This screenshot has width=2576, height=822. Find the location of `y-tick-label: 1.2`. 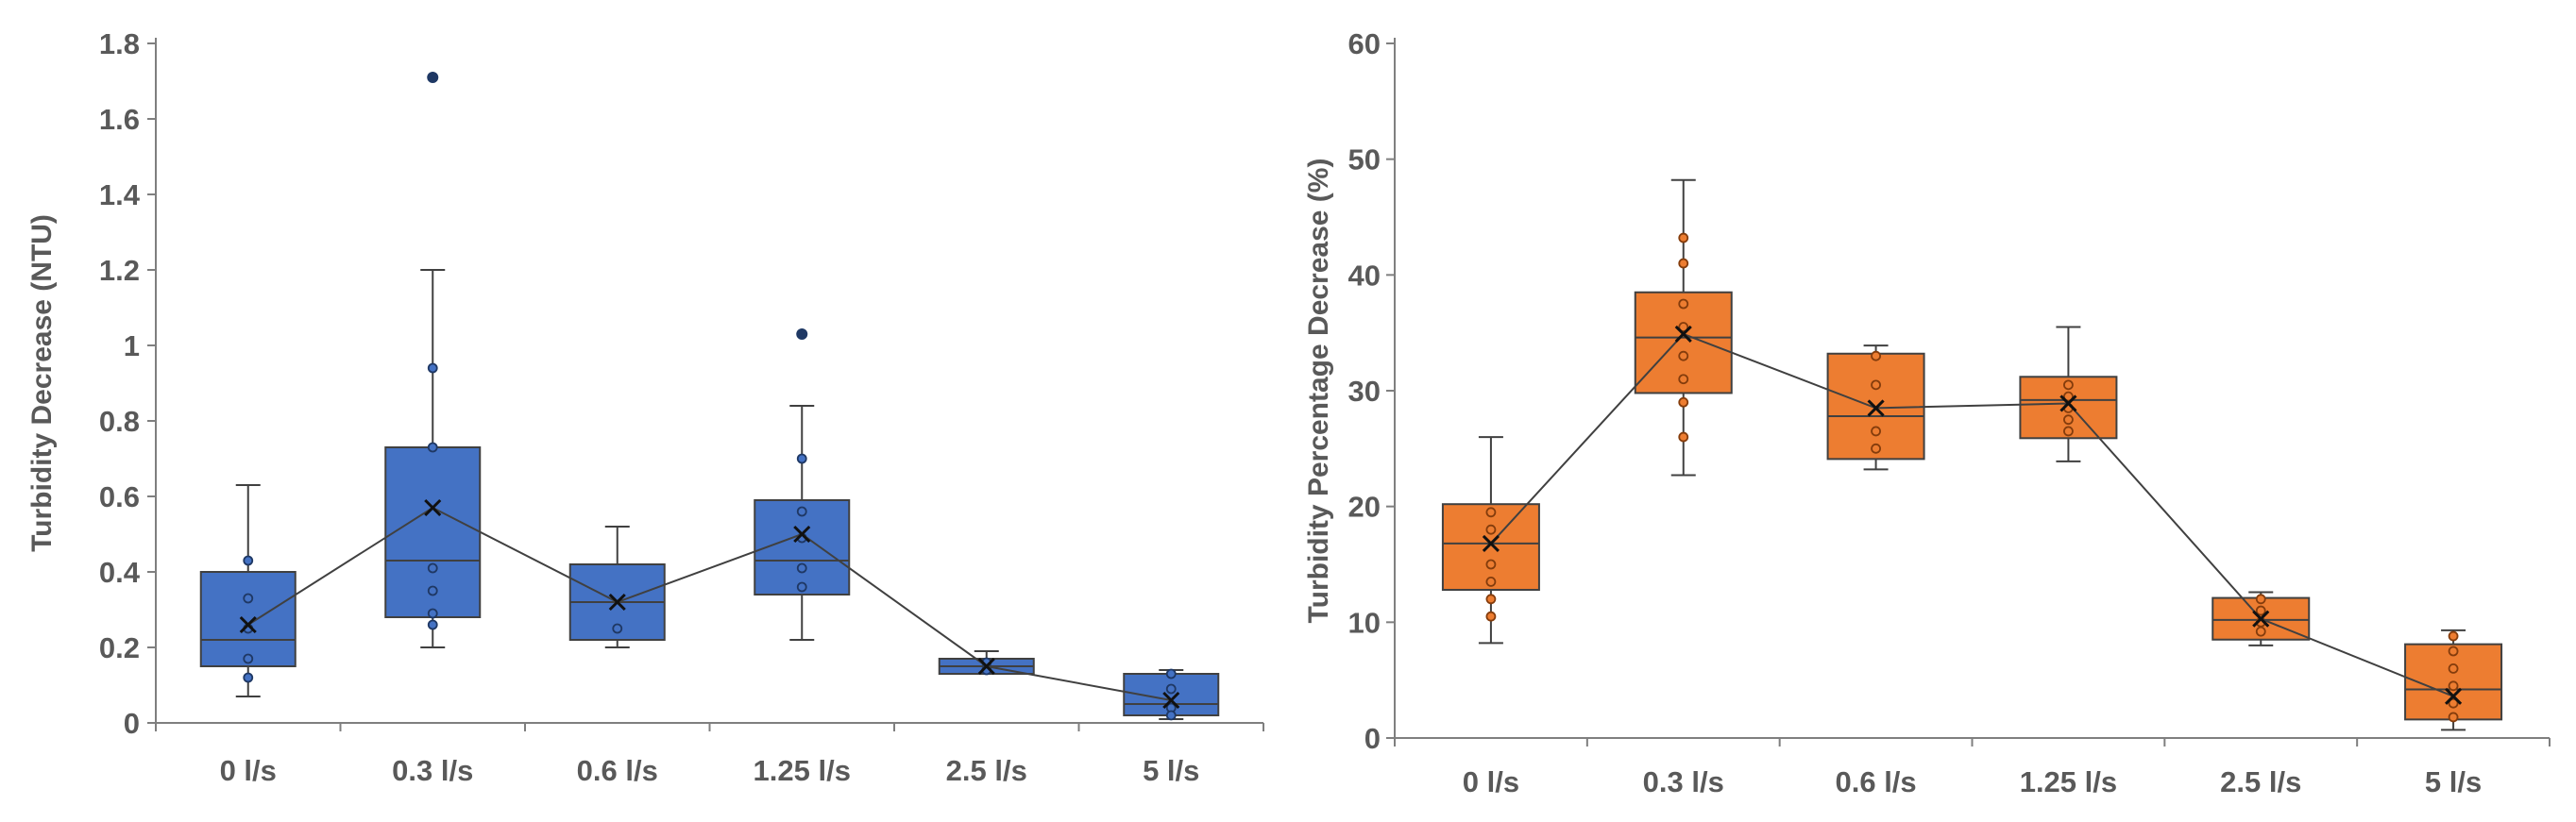

y-tick-label: 1.2 is located at coordinates (119, 270).